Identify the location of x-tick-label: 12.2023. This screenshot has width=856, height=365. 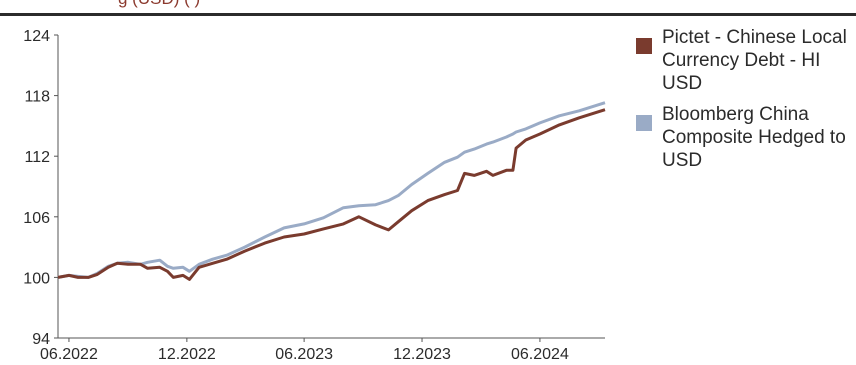
(422, 354).